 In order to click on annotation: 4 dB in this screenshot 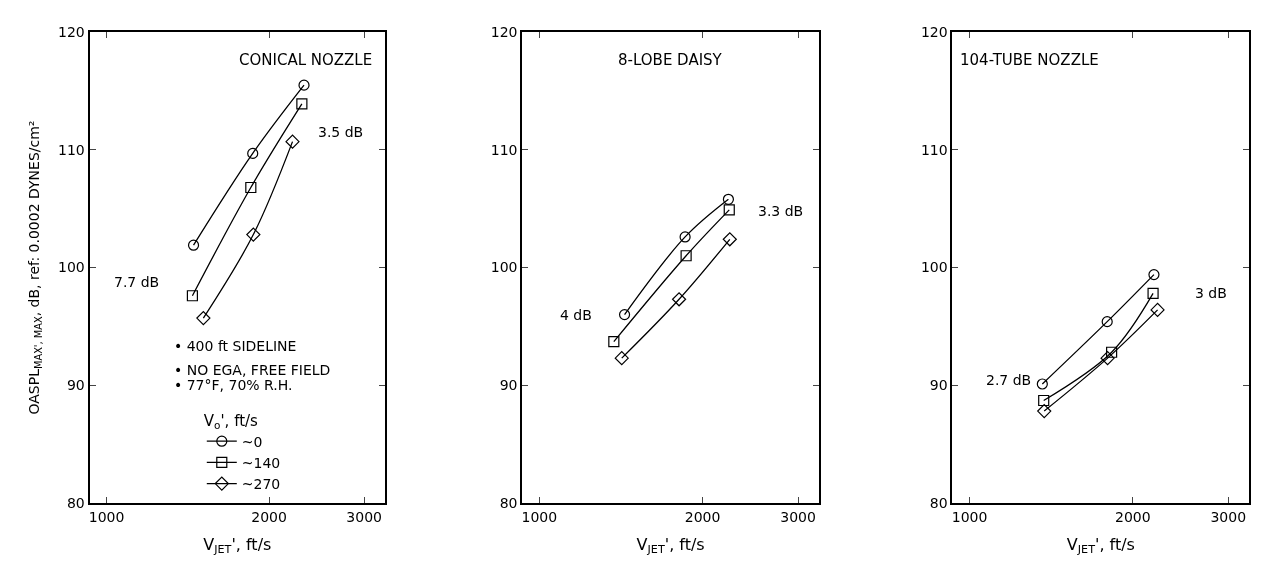, I will do `click(576, 315)`.